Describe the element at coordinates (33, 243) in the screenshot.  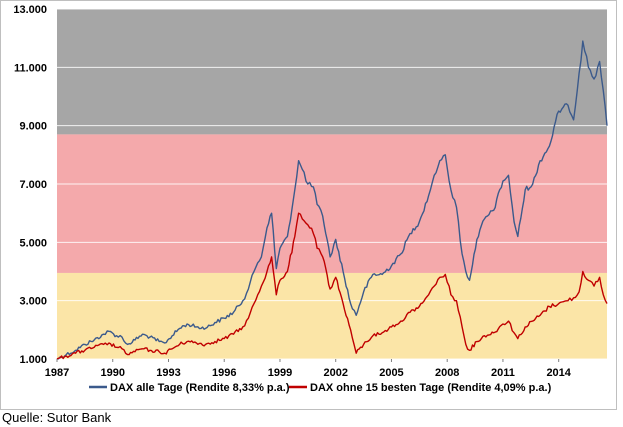
I see `y-tick-label: 5.000` at that location.